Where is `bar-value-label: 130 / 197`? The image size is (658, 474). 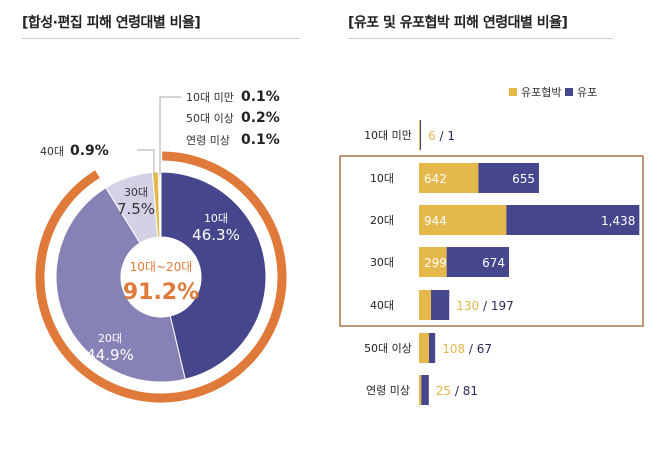 bar-value-label: 130 / 197 is located at coordinates (484, 306).